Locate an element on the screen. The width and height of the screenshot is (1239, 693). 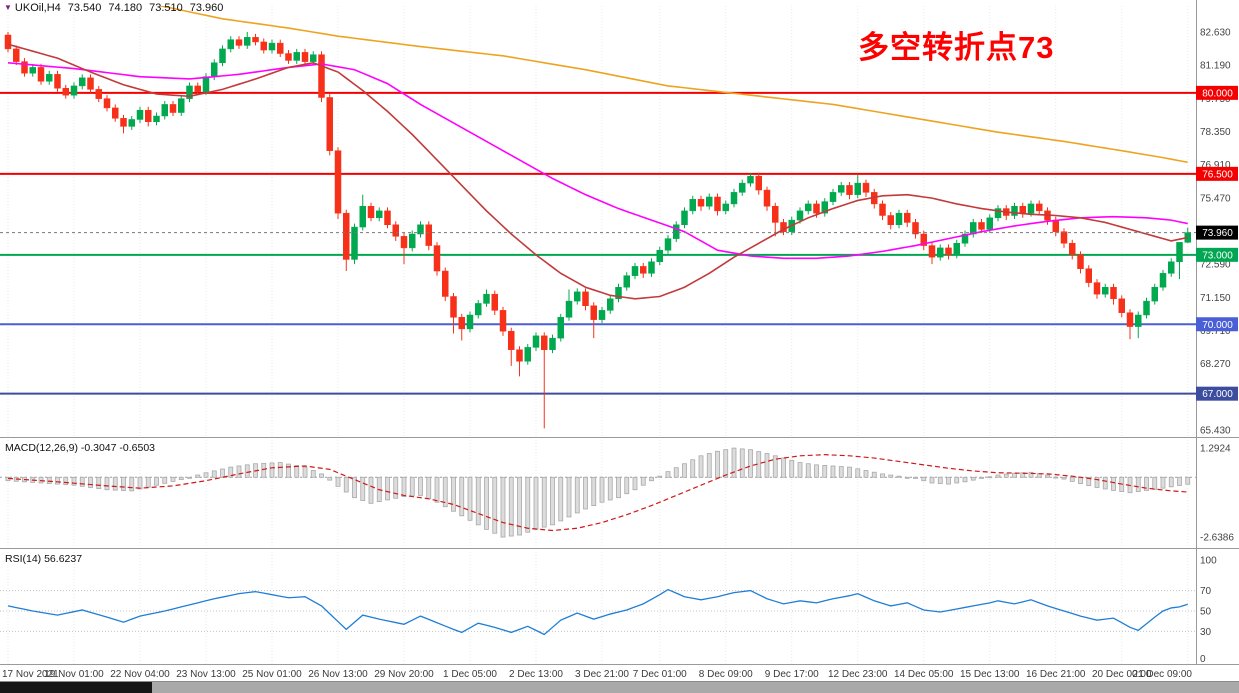
symbol-quote-header: ▼ UKOil,H4 73.540 74.180 73.510 73.960 is located at coordinates (113, 8).